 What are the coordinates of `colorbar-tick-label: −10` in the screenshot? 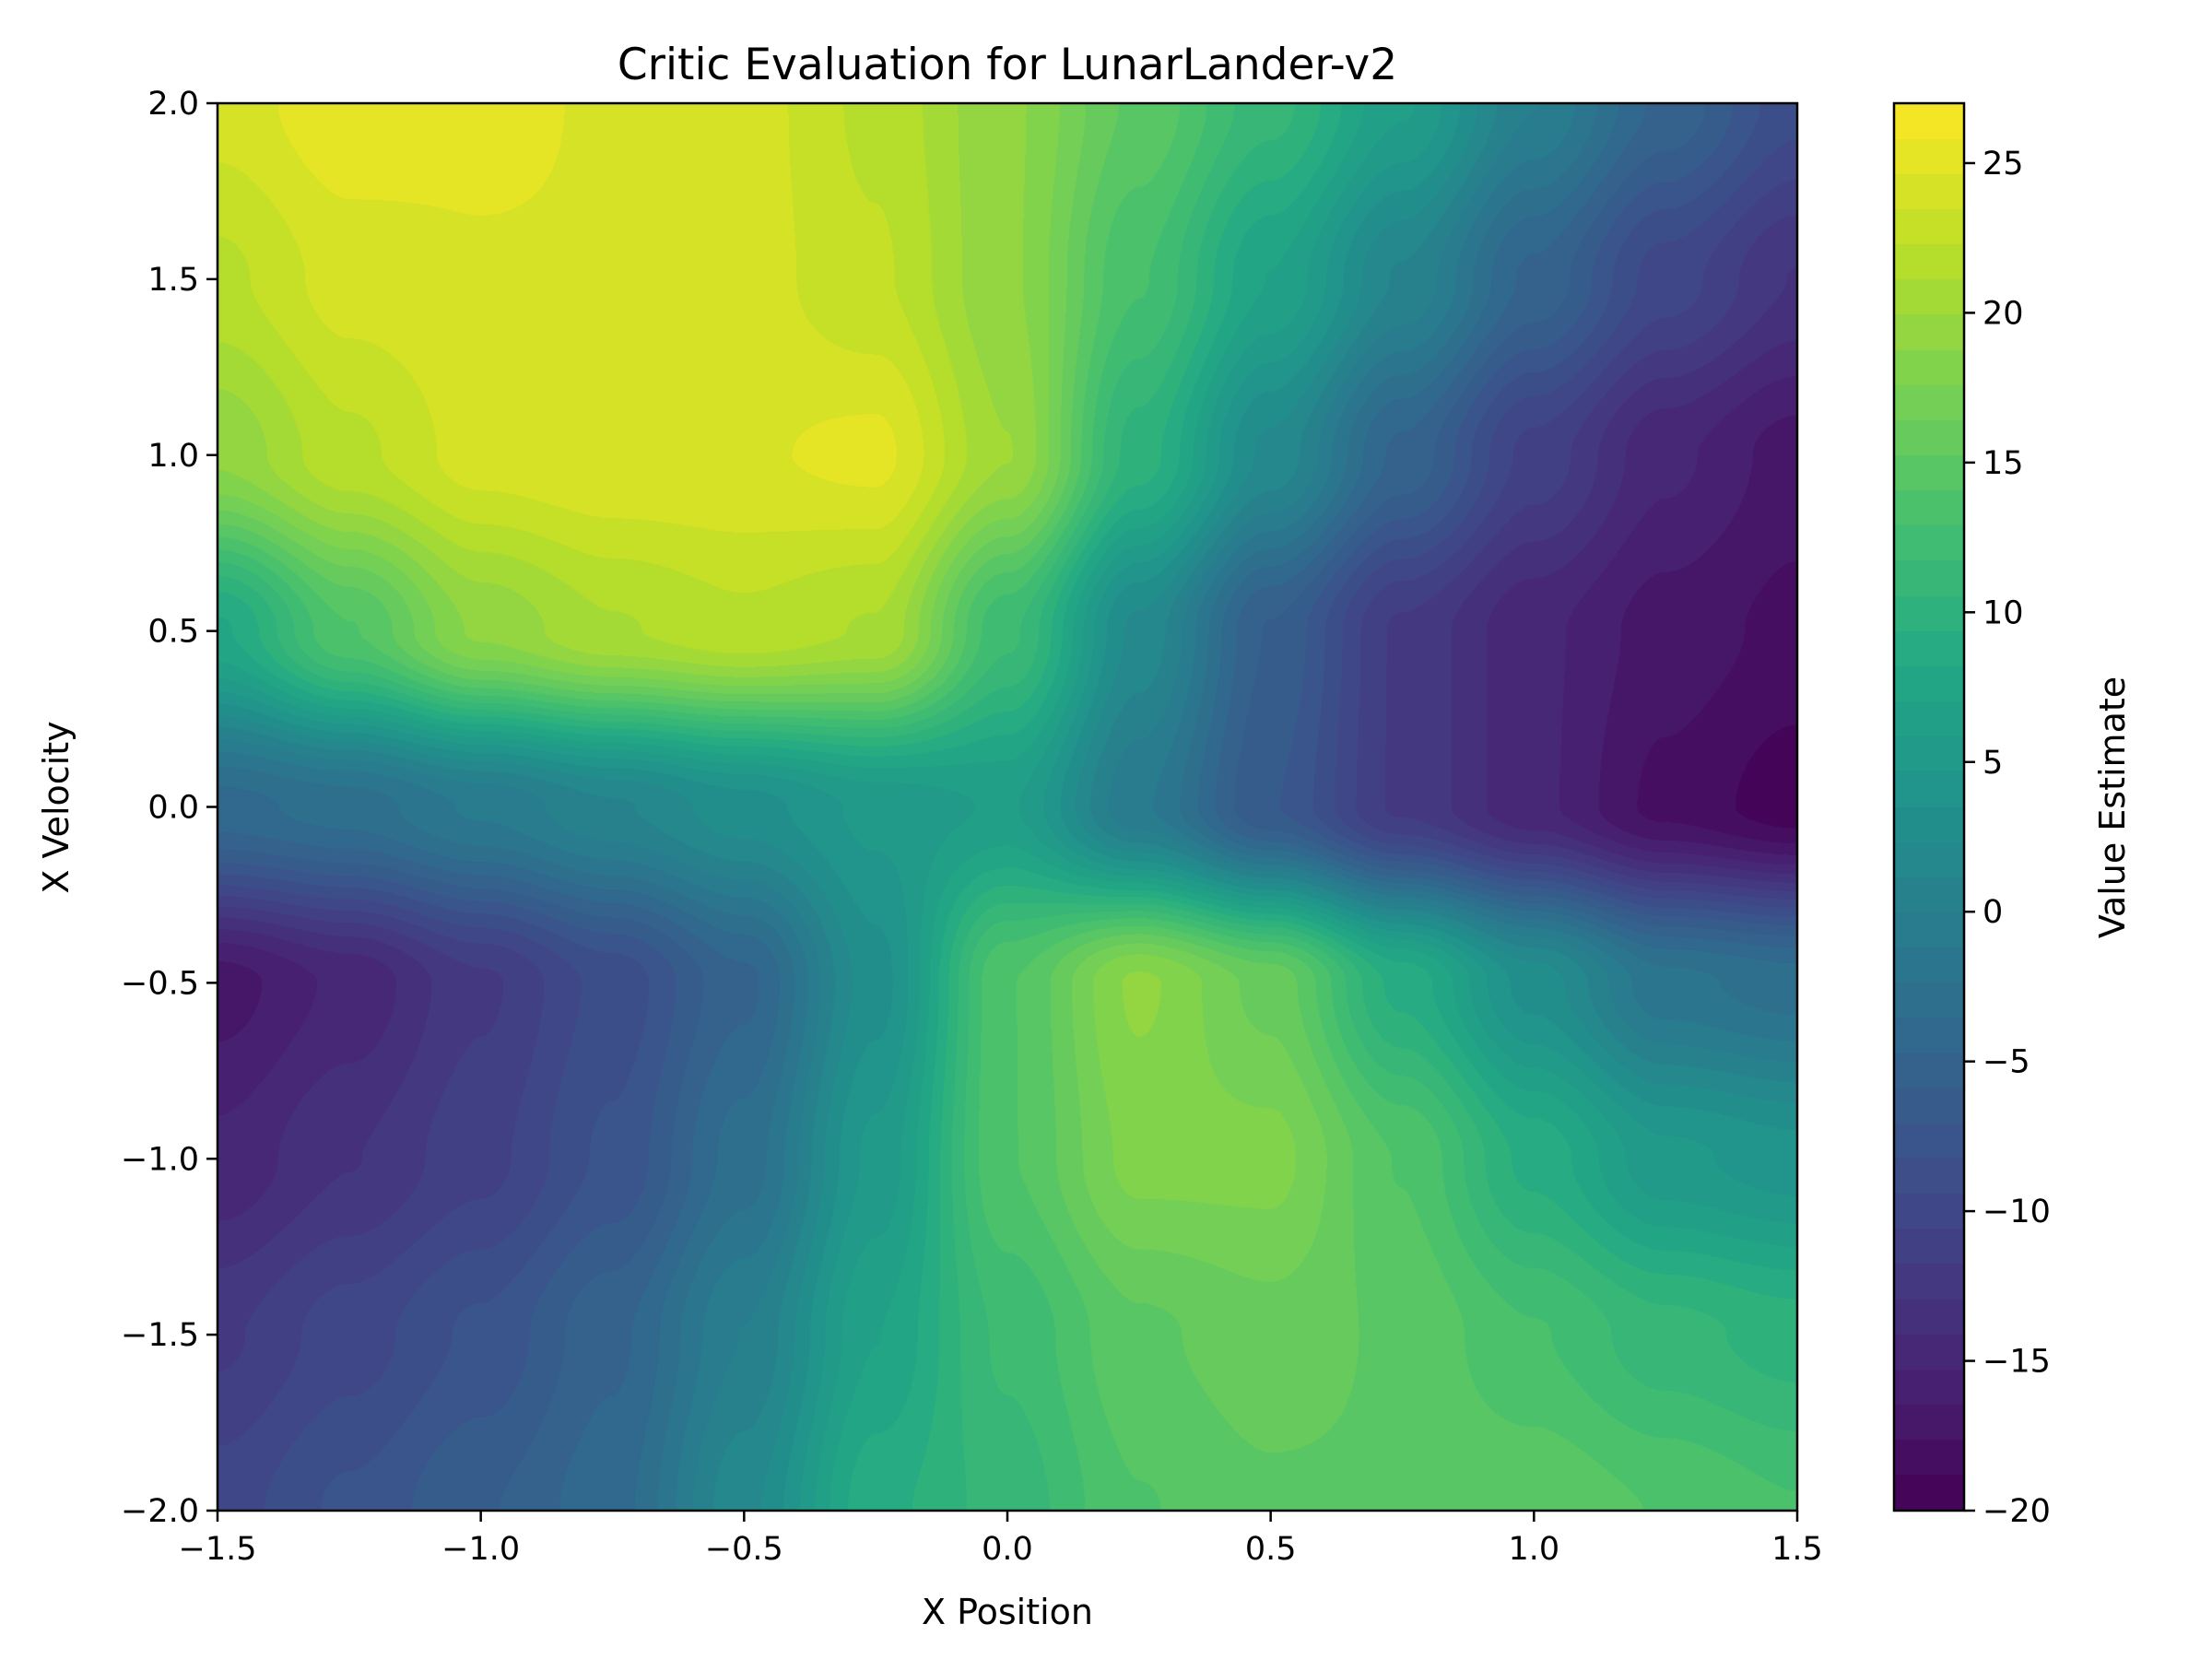 It's located at (2017, 1212).